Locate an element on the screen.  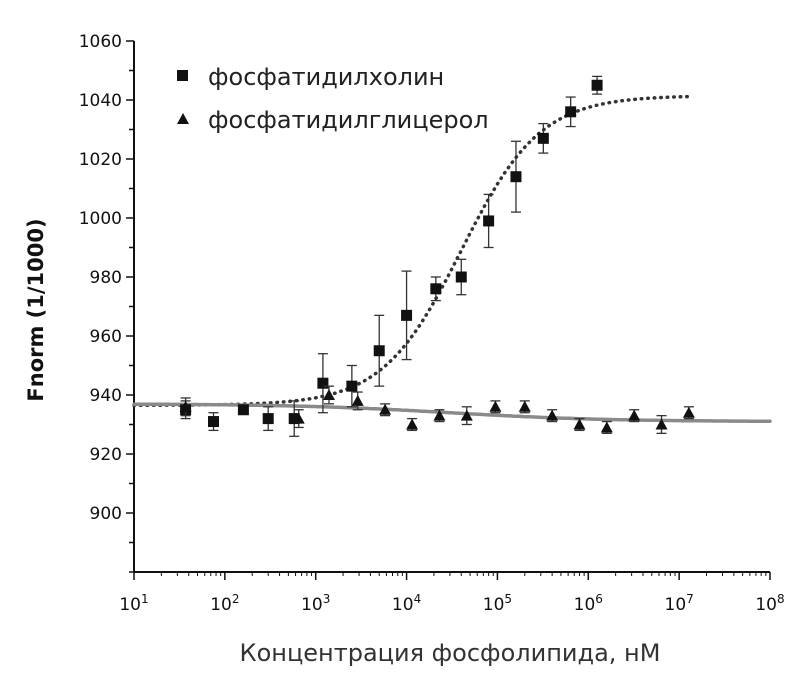
legend: фосфатидилхолин фосфатидилглицерол is located at coordinates (333, 98).